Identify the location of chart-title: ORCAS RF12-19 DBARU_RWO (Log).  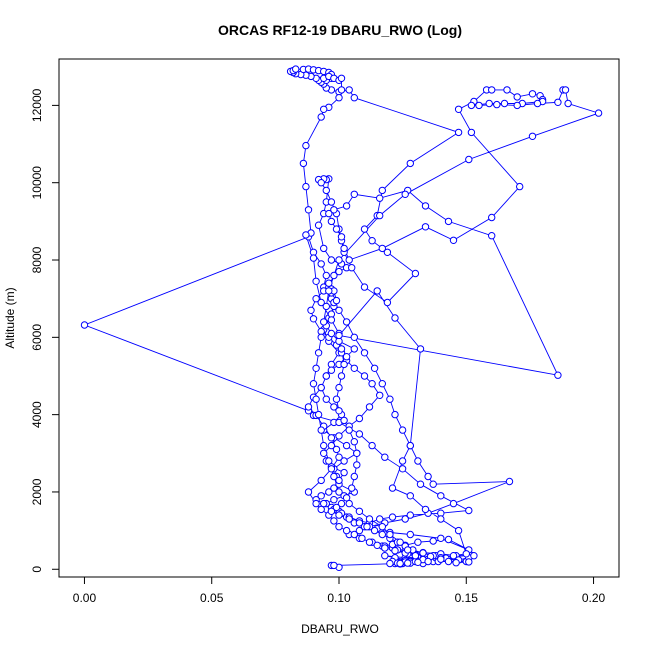
(340, 30).